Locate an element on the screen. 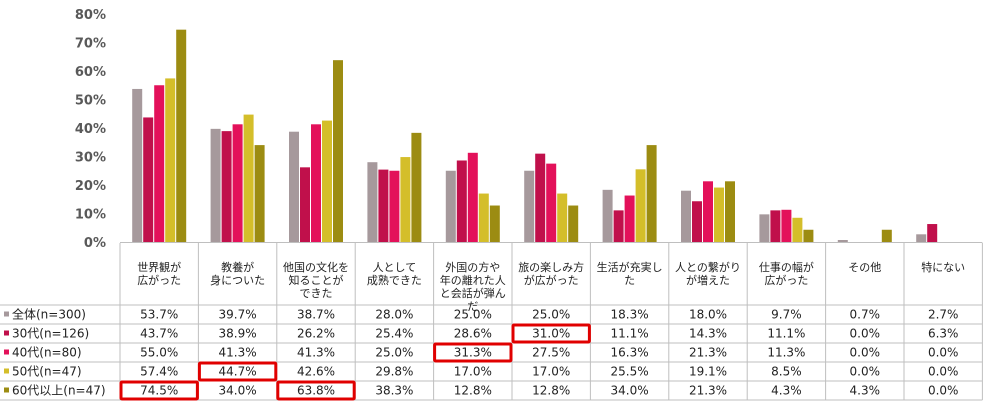  category-label: 教養が is located at coordinates (237, 267).